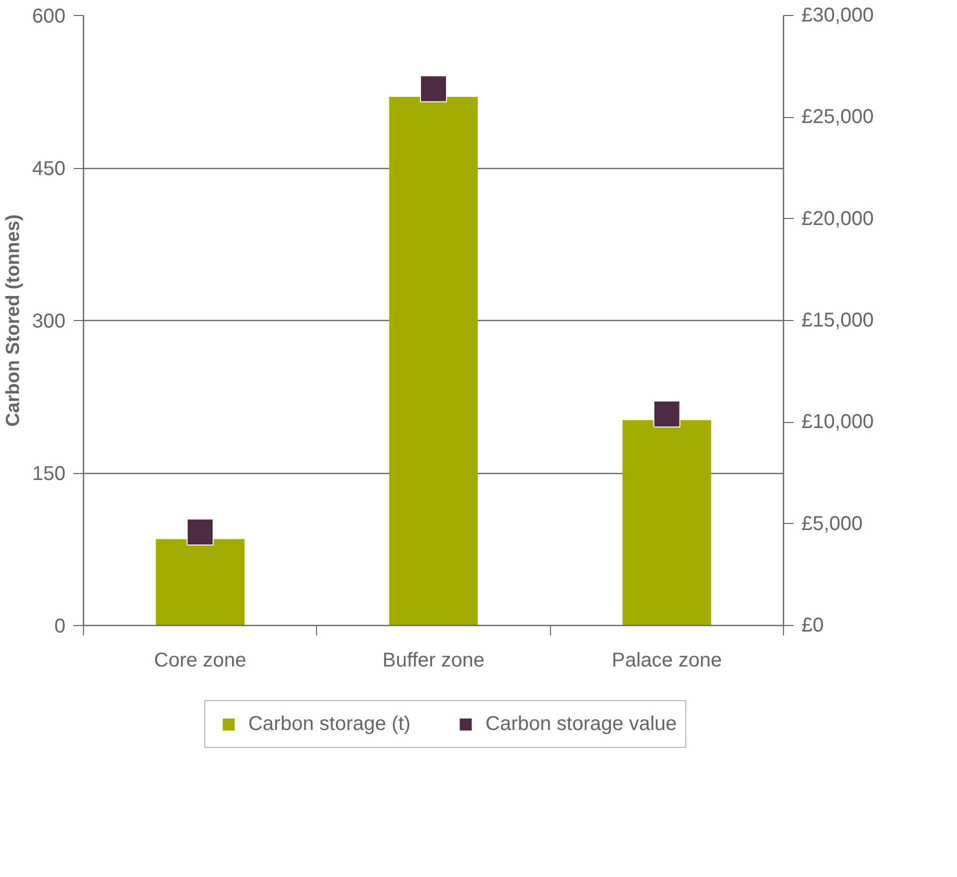 This screenshot has height=877, width=957. What do you see at coordinates (838, 117) in the screenshot?
I see `y2-tick-label: £25,000` at bounding box center [838, 117].